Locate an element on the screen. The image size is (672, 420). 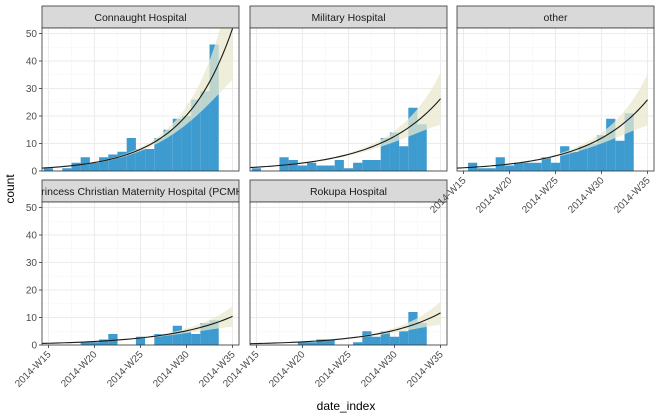
y-axes-layer: 0 10 20 30 40 50 0 10 20 30 40 50 is located at coordinates (34, 190).